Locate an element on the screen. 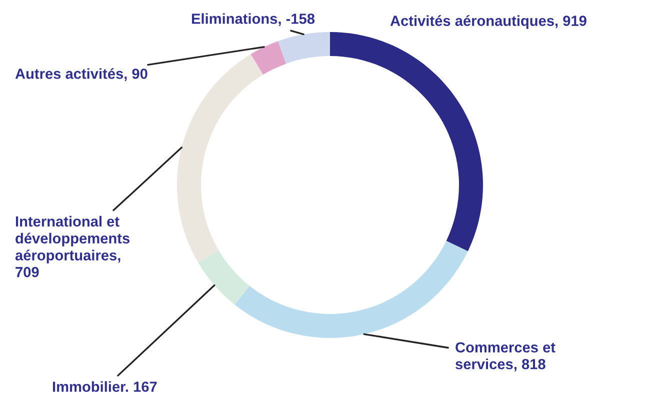 This screenshot has height=403, width=645. slice-label: International et développements aéroportuaires, 709 is located at coordinates (72, 247).